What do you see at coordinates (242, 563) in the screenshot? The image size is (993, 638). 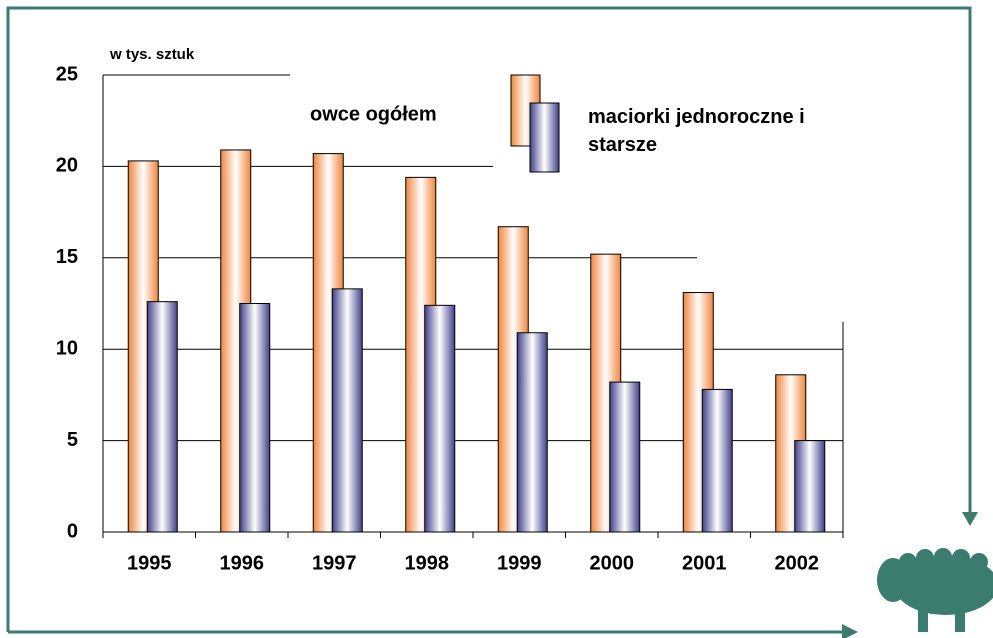 I see `x-tick-label: 1996` at bounding box center [242, 563].